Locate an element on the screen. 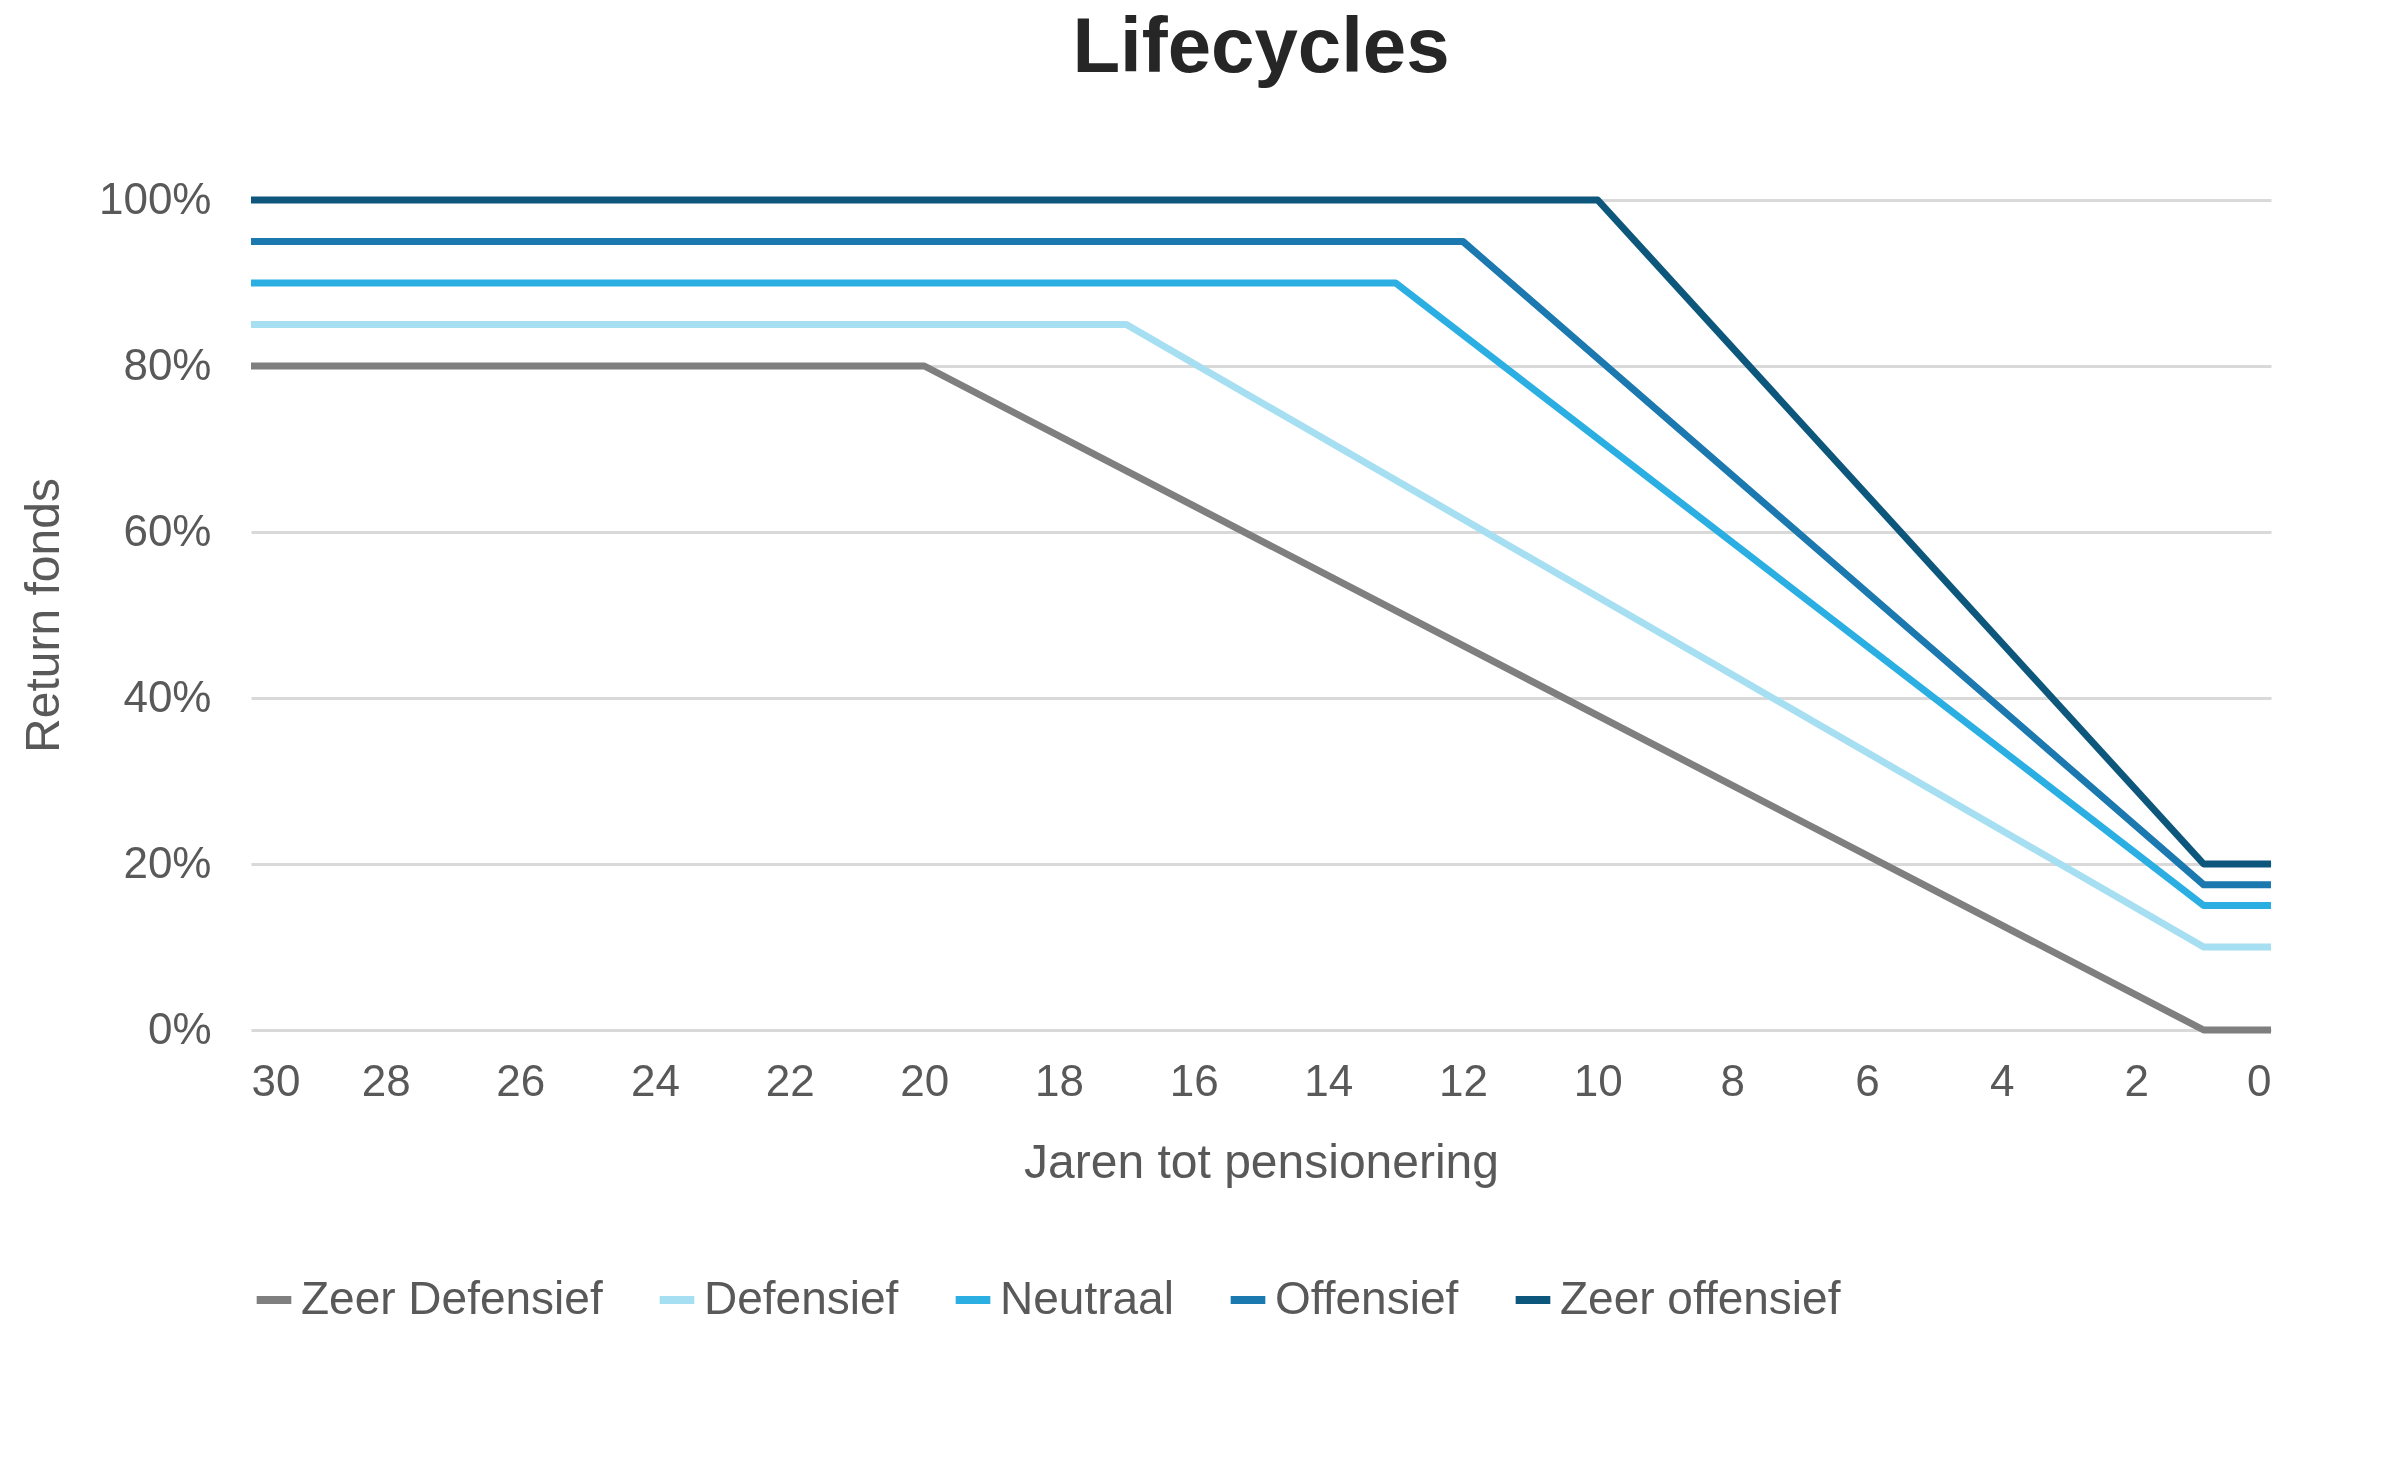 The width and height of the screenshot is (2408, 1464). x-tick-label: 4 is located at coordinates (2002, 1080).